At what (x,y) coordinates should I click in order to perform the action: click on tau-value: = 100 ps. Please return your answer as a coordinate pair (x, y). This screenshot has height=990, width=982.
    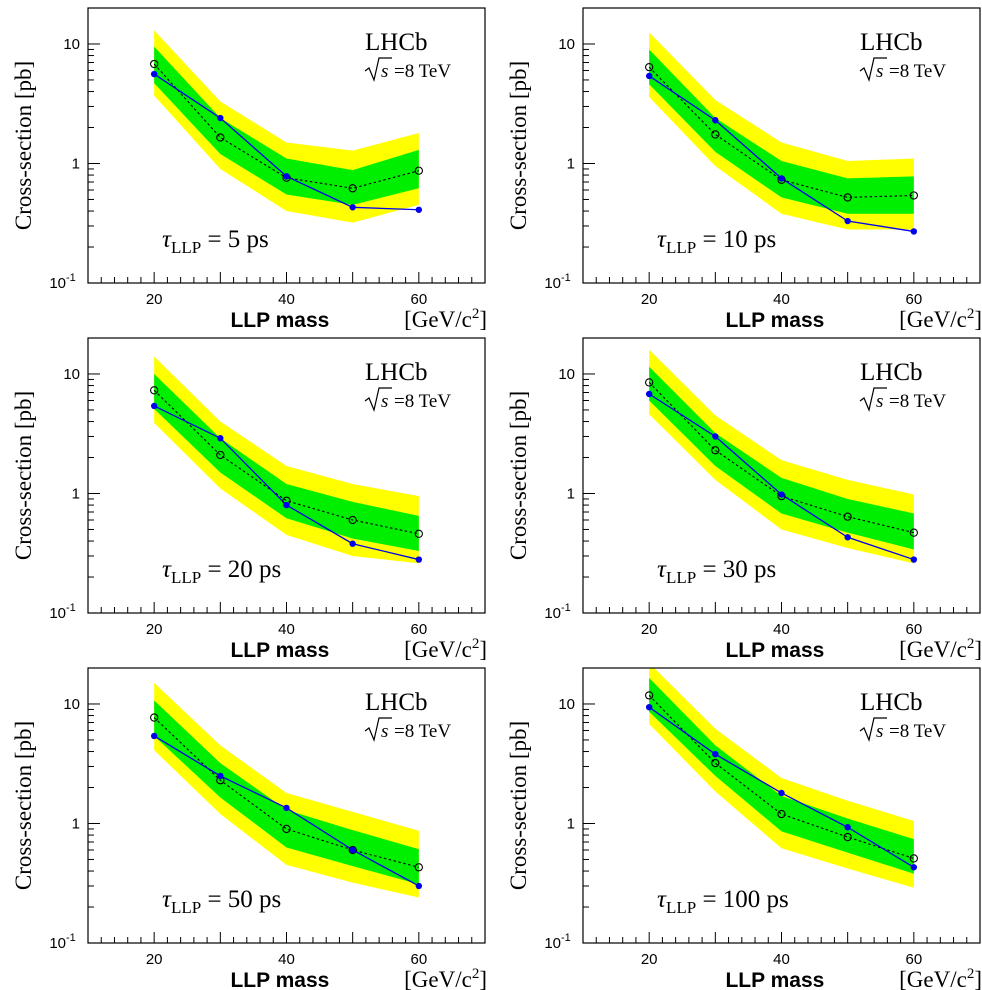
    Looking at the image, I should click on (742, 899).